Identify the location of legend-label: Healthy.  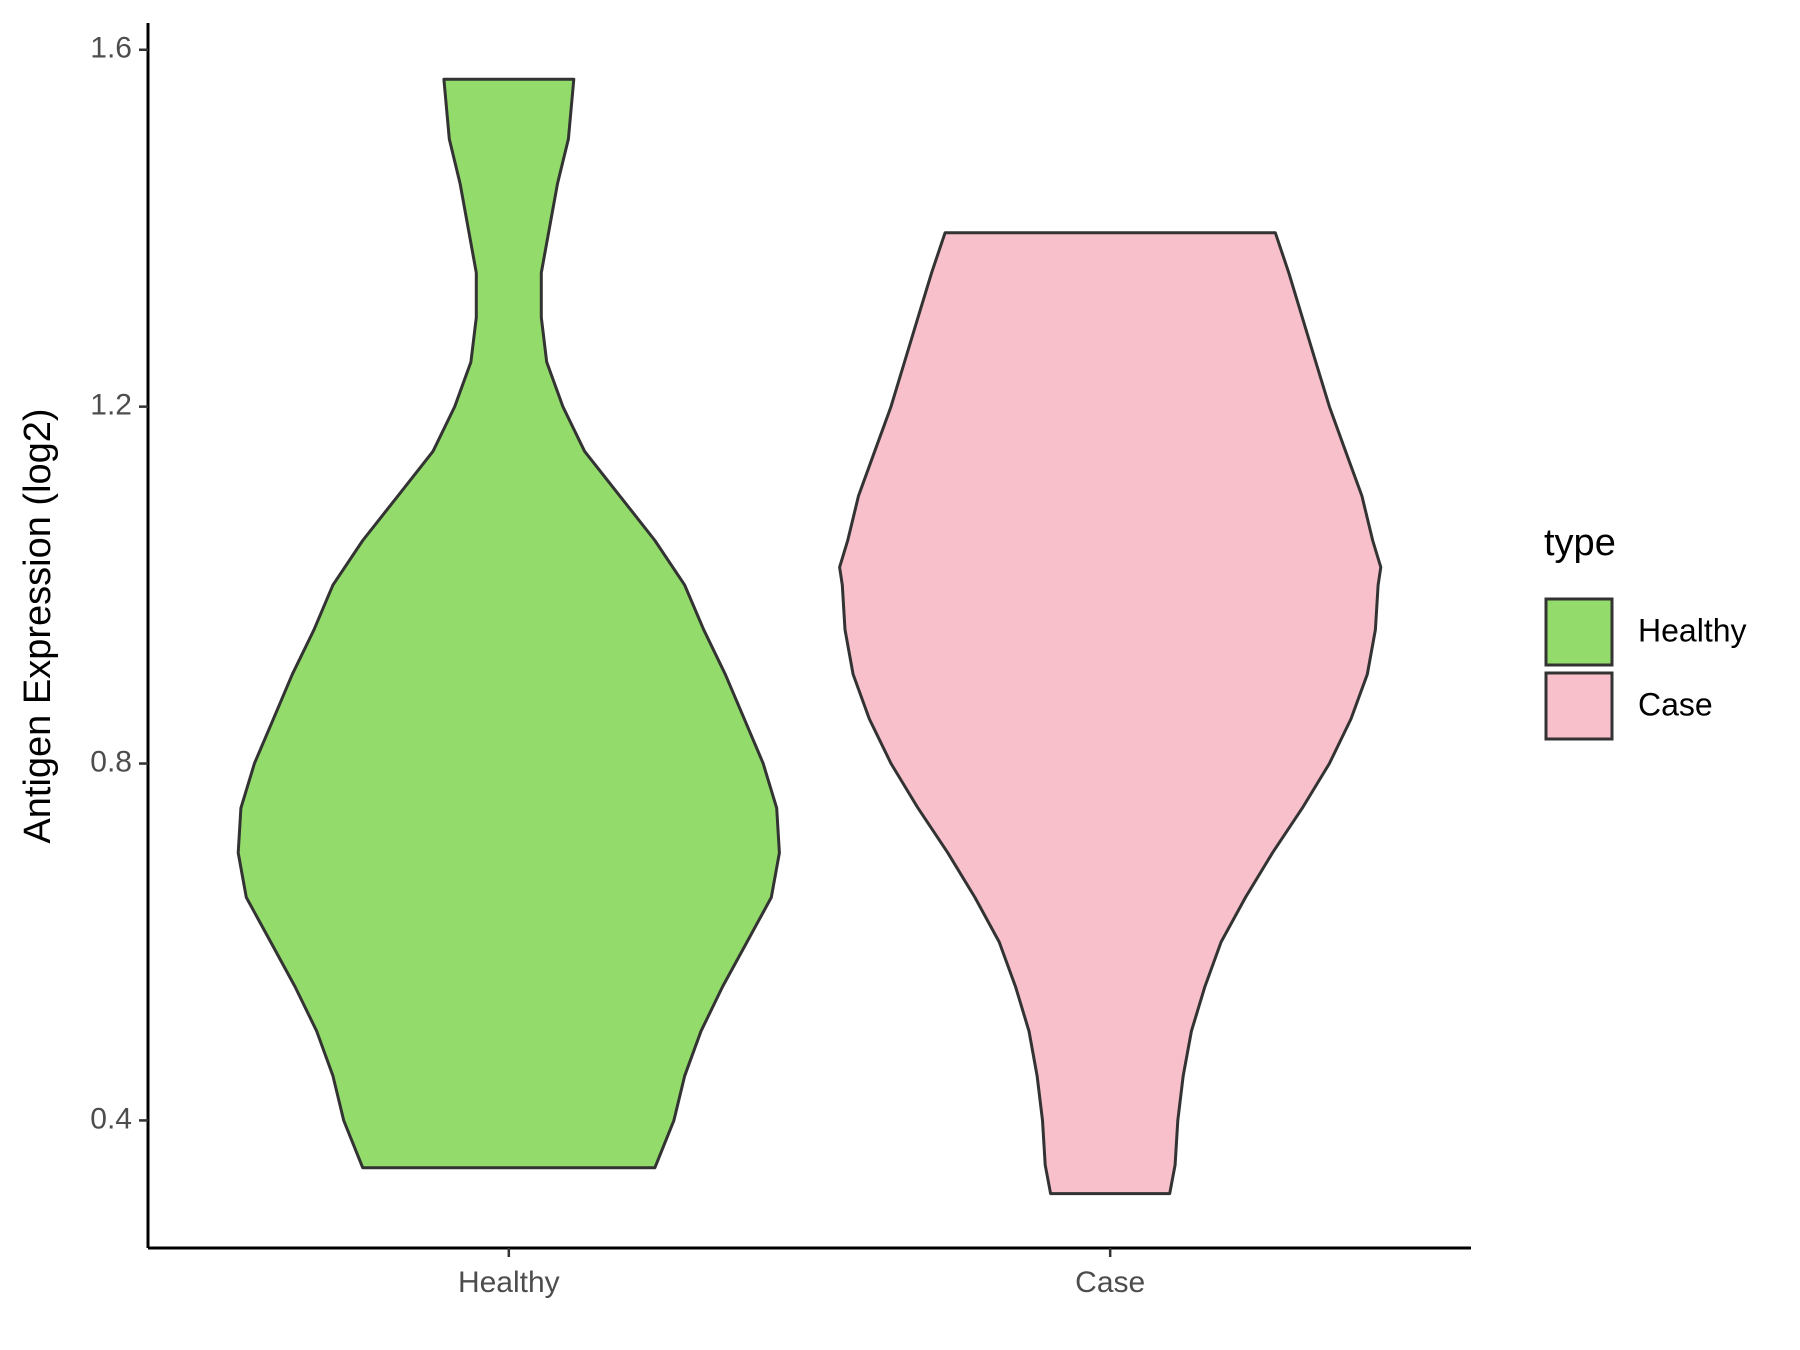
(1692, 630).